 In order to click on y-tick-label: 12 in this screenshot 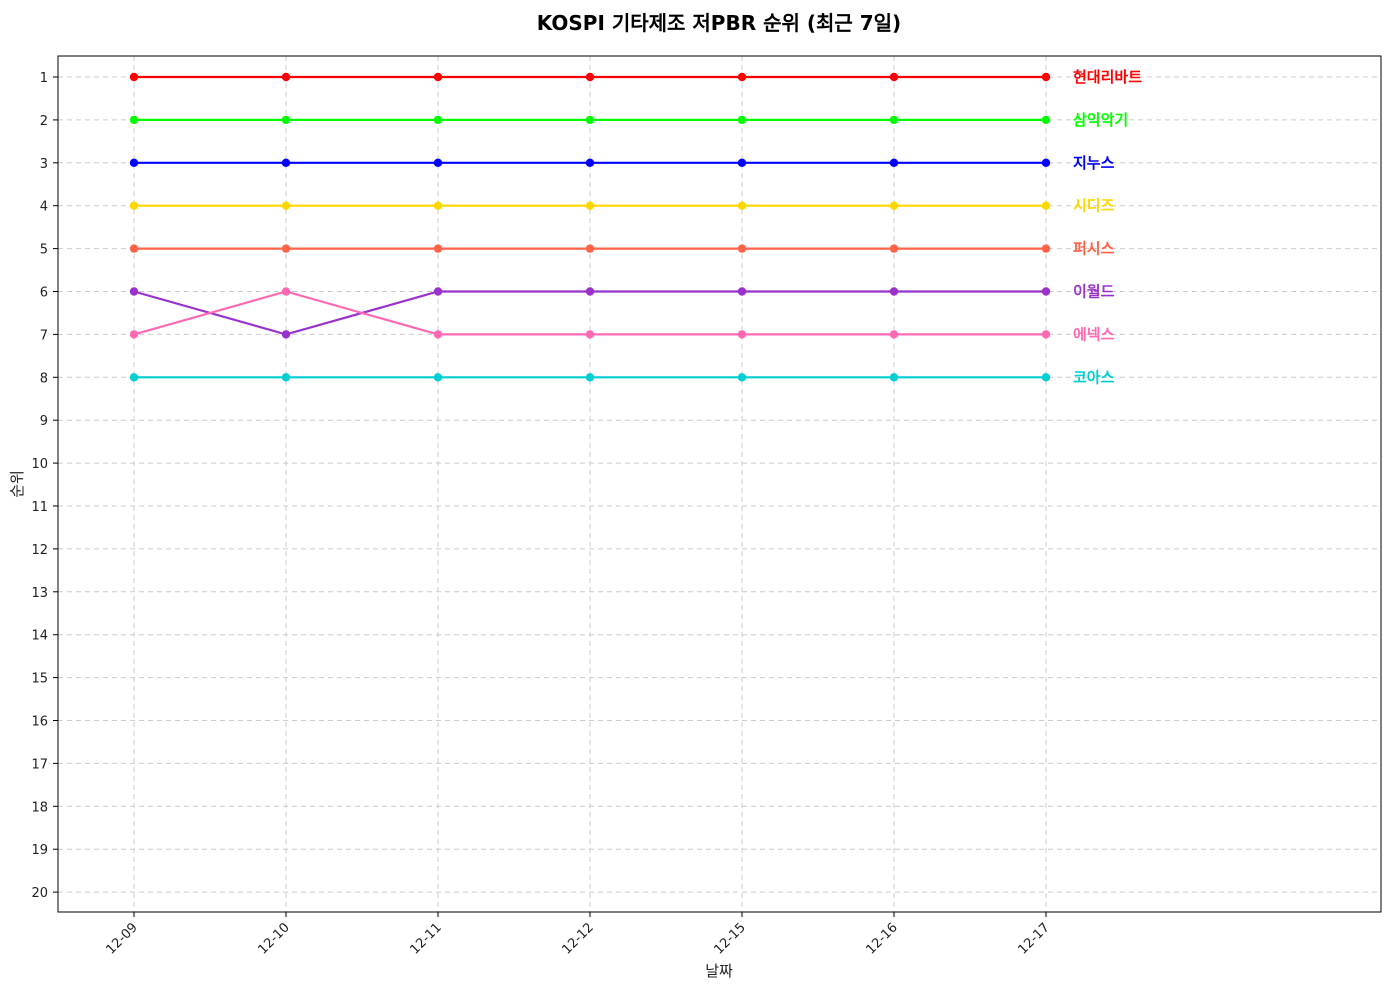, I will do `click(39, 550)`.